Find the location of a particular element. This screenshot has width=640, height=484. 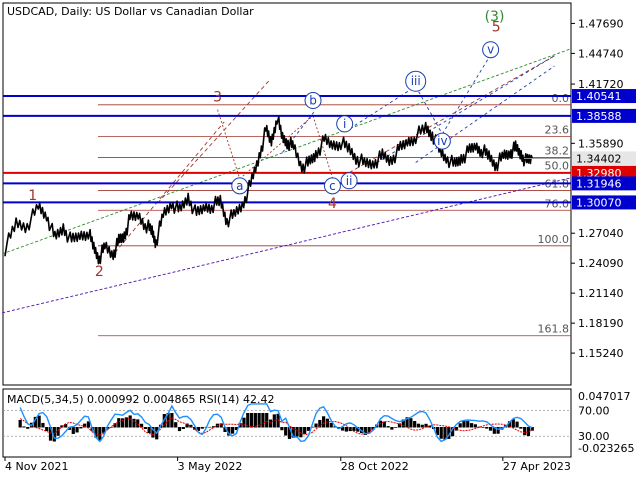

wave-label-b: b is located at coordinates (313, 101).